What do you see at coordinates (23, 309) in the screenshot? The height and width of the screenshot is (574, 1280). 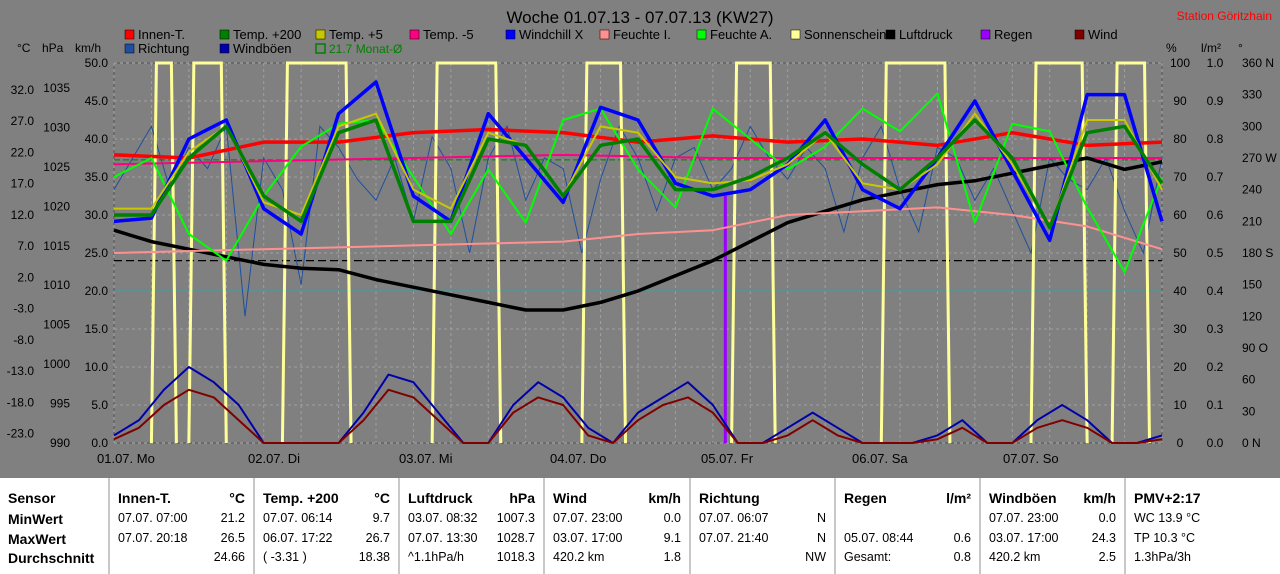 I see `tick-temp: -3.0` at bounding box center [23, 309].